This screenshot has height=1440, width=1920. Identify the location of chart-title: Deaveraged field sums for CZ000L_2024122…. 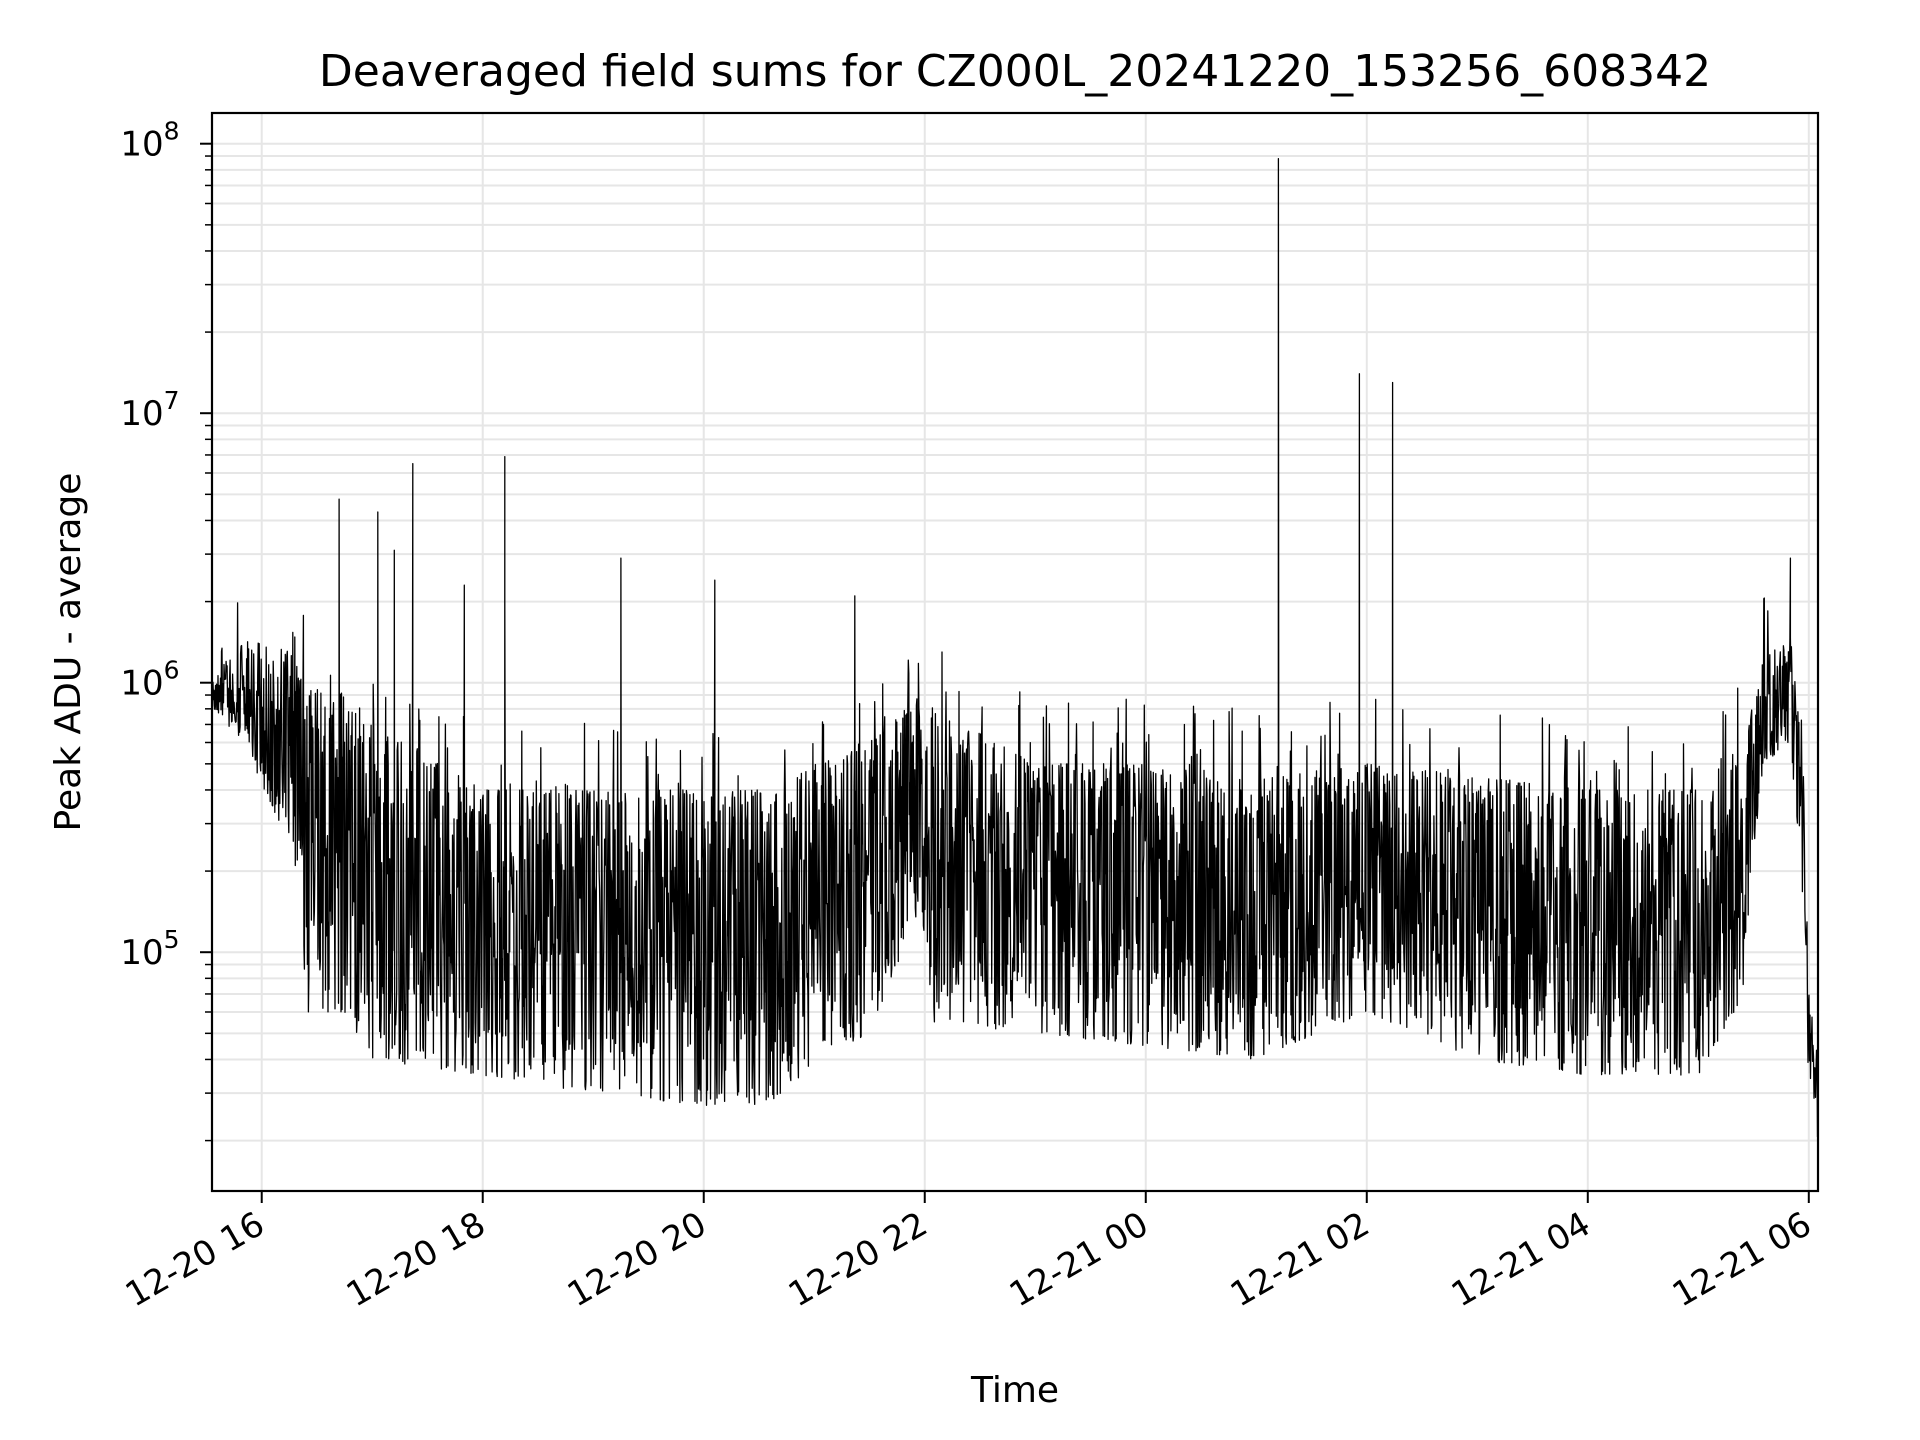
(1015, 71).